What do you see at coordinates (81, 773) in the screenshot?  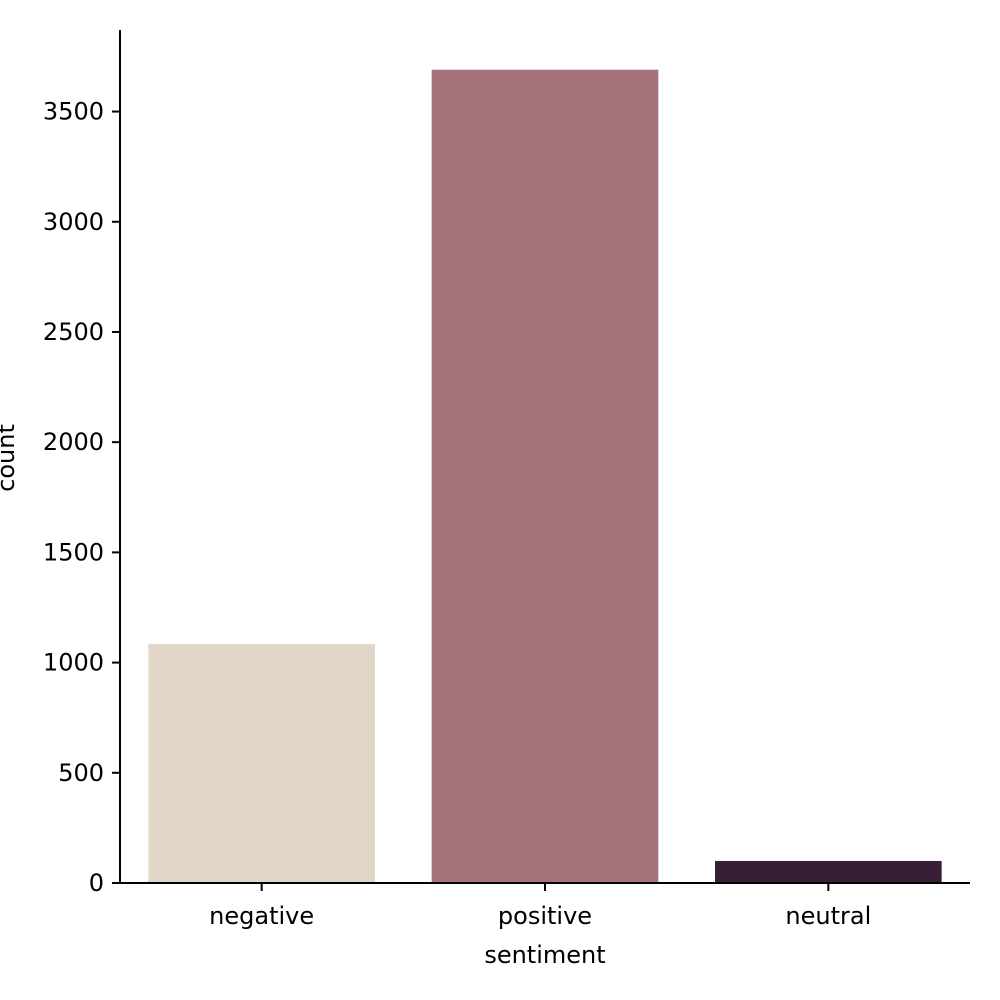 I see `y-tick-label: 500` at bounding box center [81, 773].